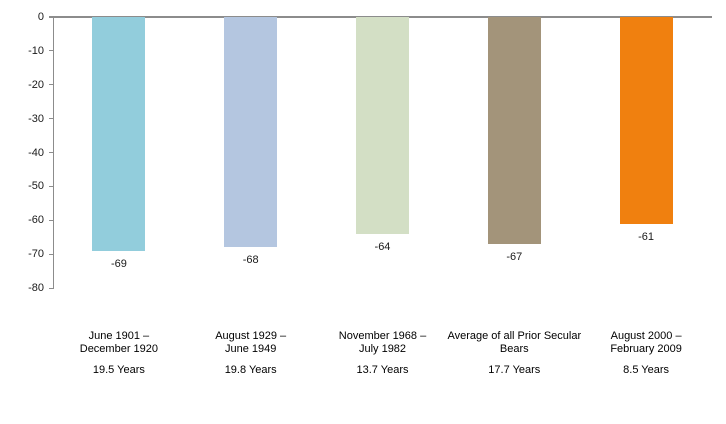 This screenshot has height=424, width=726. What do you see at coordinates (40, 17) in the screenshot?
I see `y-axis-tick-label: 0` at bounding box center [40, 17].